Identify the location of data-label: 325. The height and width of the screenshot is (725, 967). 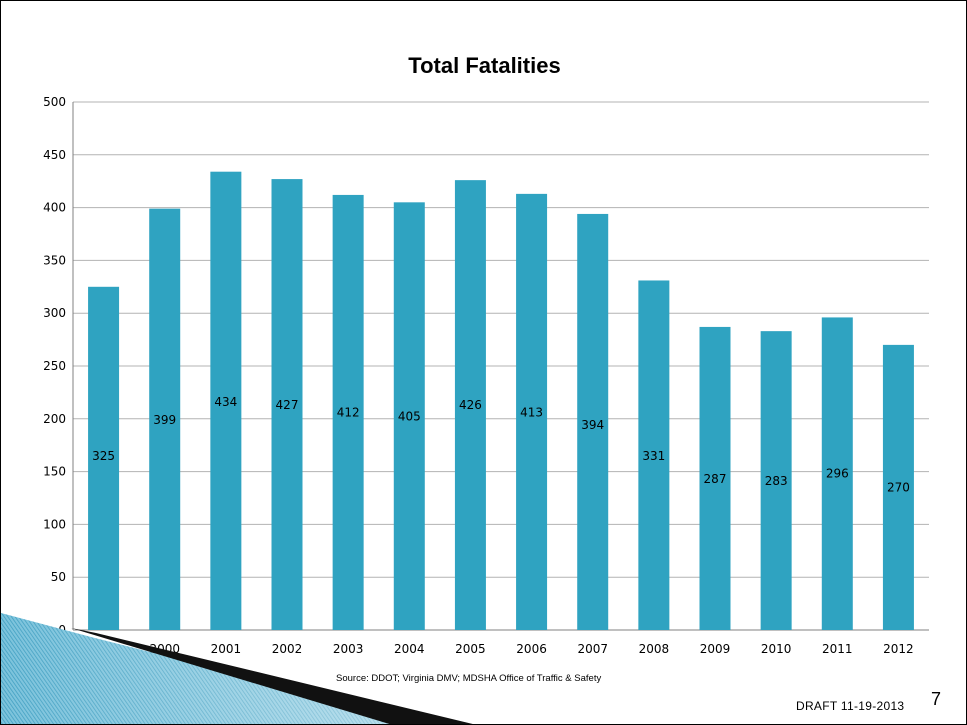
(103, 456).